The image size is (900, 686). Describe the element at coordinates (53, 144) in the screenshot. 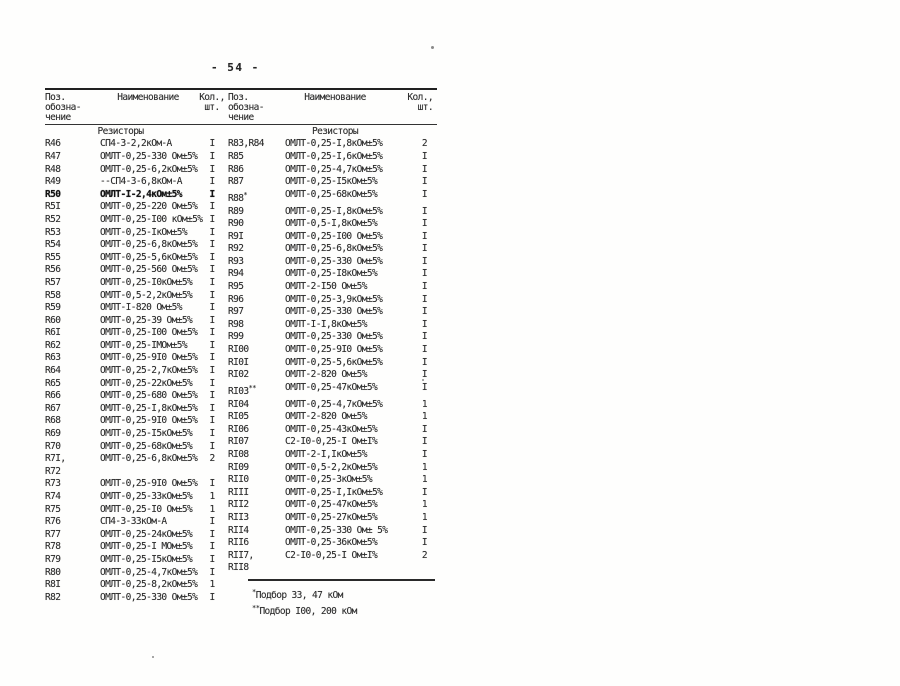

I see `pos-cell: R46` at that location.